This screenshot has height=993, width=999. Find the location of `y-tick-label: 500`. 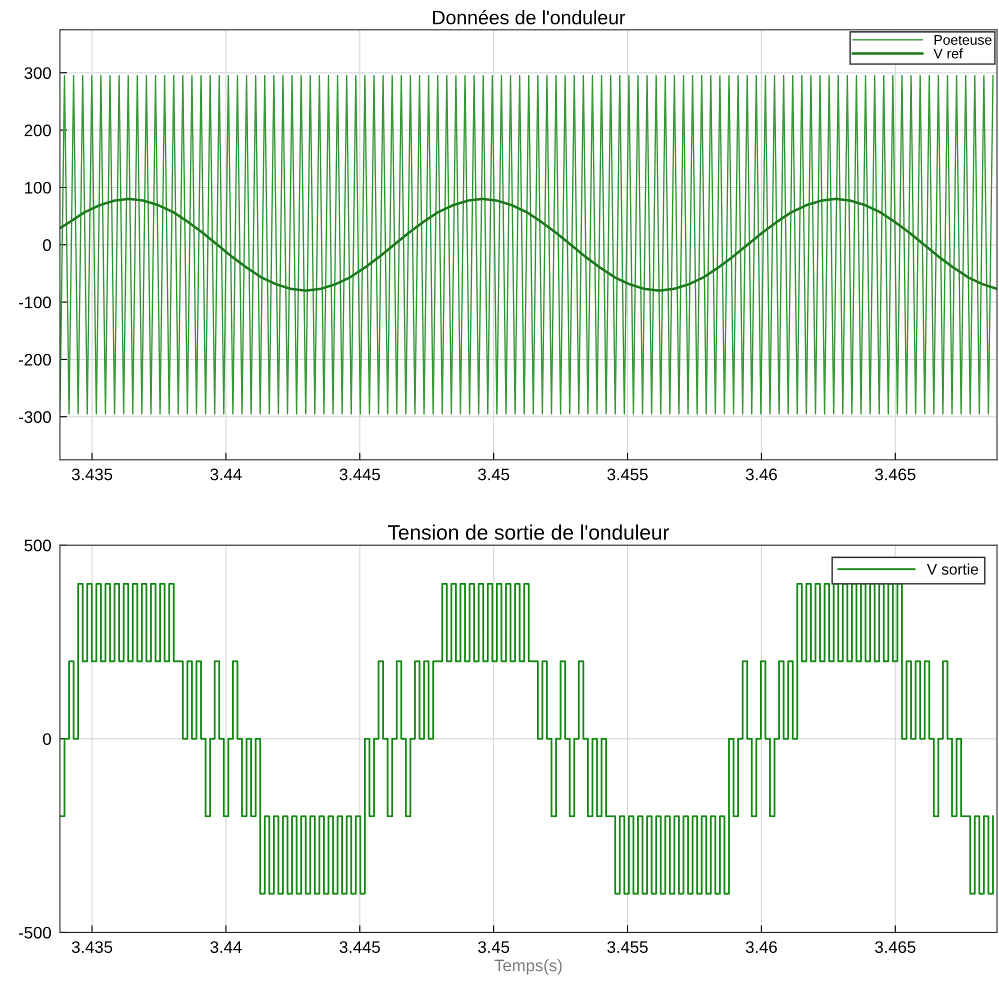

y-tick-label: 500 is located at coordinates (37, 546).